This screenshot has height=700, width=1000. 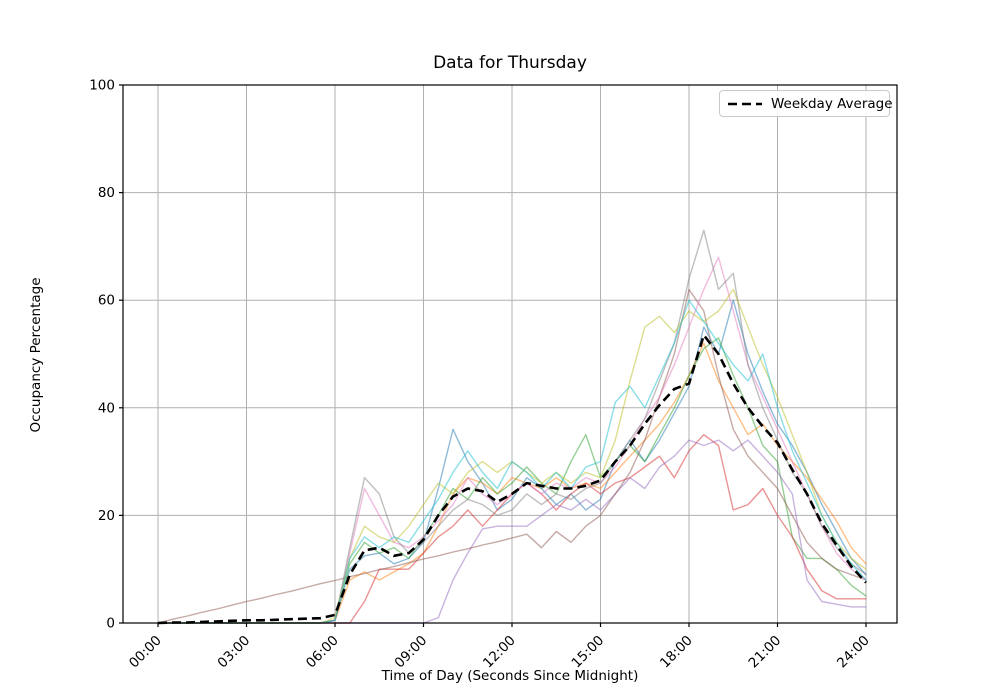 I want to click on x-tick-label: 12:00, so click(x=499, y=652).